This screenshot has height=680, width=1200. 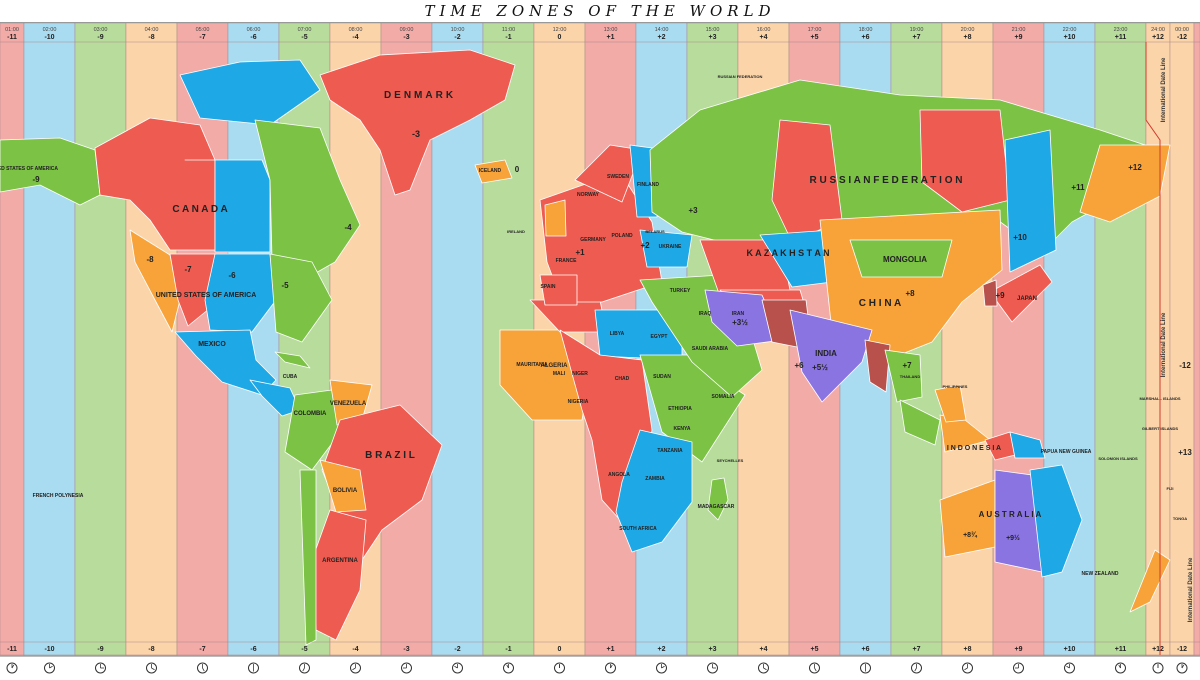 What do you see at coordinates (313, 430) in the screenshot?
I see `region-colombia` at bounding box center [313, 430].